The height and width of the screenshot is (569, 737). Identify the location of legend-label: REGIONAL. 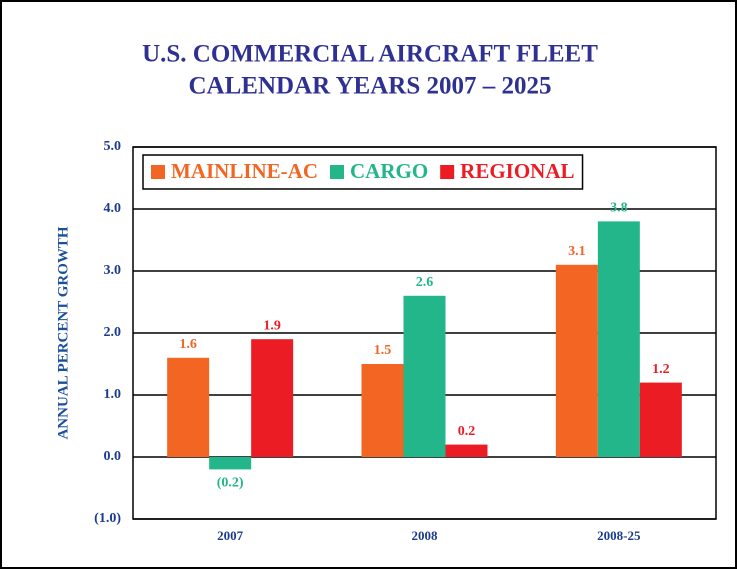
(517, 171).